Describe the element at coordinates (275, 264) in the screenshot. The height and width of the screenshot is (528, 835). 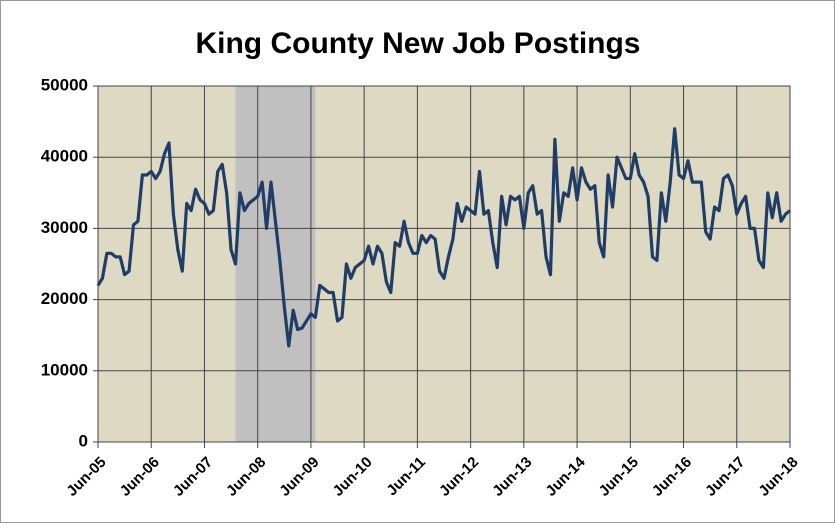
I see `shaded-period` at that location.